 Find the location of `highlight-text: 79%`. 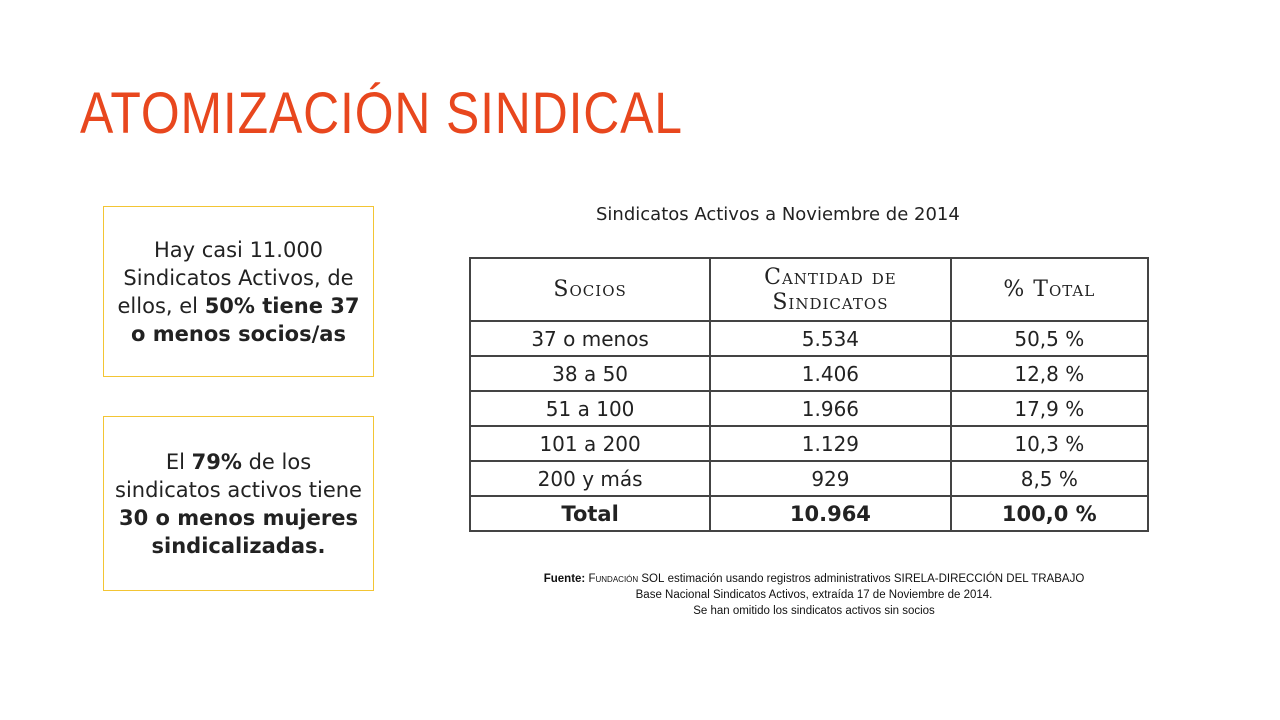

highlight-text: 79% is located at coordinates (216, 461).